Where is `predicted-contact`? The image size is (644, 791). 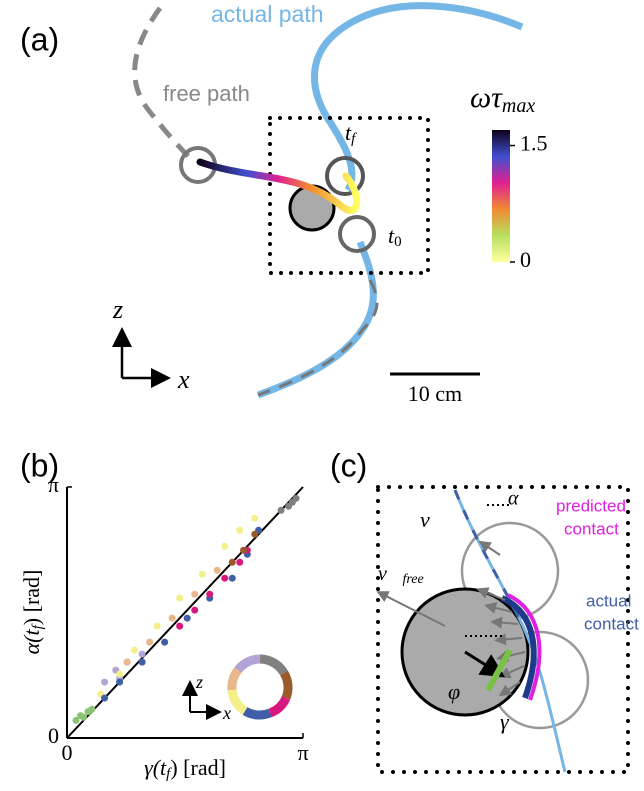 predicted-contact is located at coordinates (524, 647).